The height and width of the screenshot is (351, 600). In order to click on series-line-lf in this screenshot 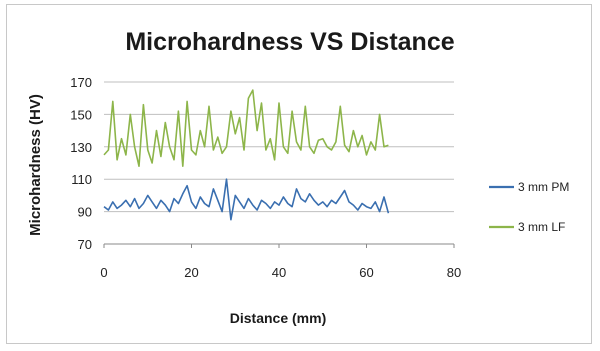, I will do `click(246, 128)`.